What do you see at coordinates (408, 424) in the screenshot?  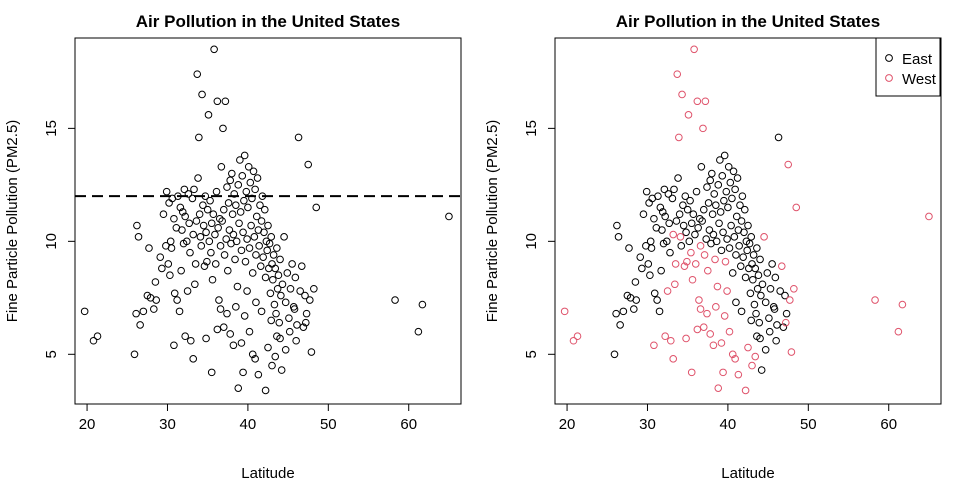 I see `left-x-tick-label: 60` at bounding box center [408, 424].